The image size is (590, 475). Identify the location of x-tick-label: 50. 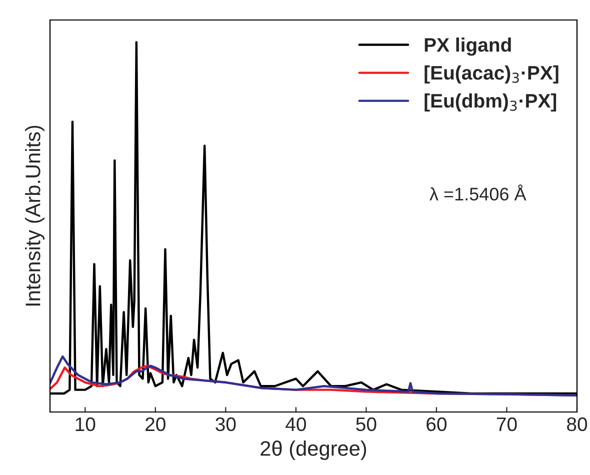
(366, 424).